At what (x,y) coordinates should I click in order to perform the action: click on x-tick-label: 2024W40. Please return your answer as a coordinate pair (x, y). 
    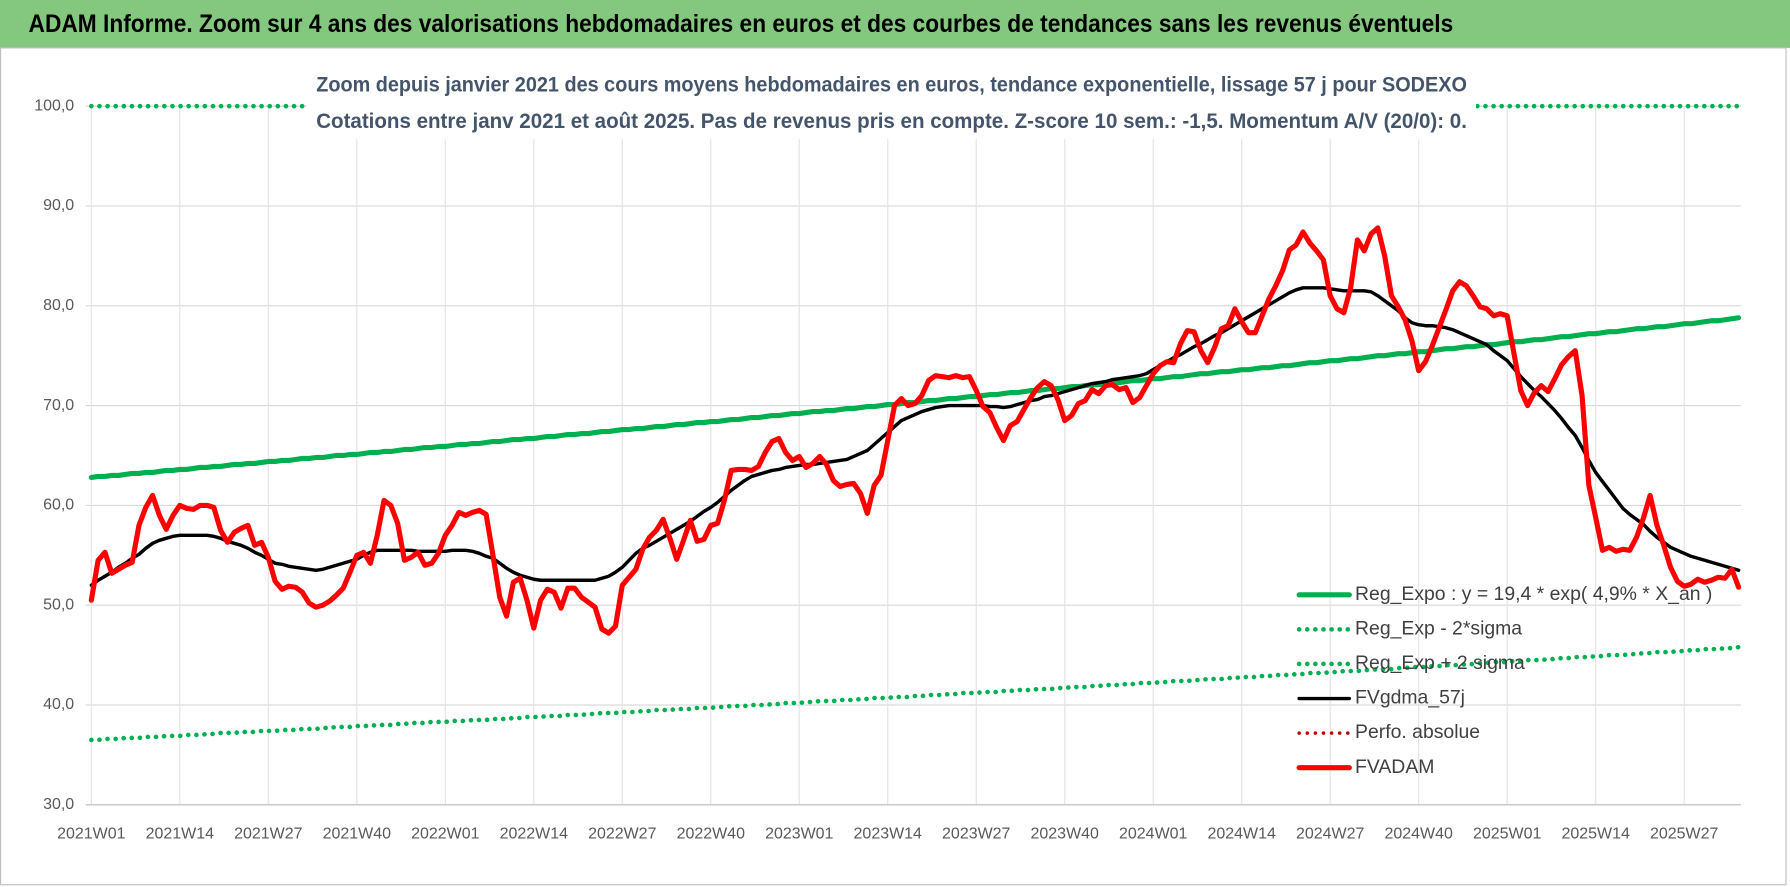
    Looking at the image, I should click on (1419, 834).